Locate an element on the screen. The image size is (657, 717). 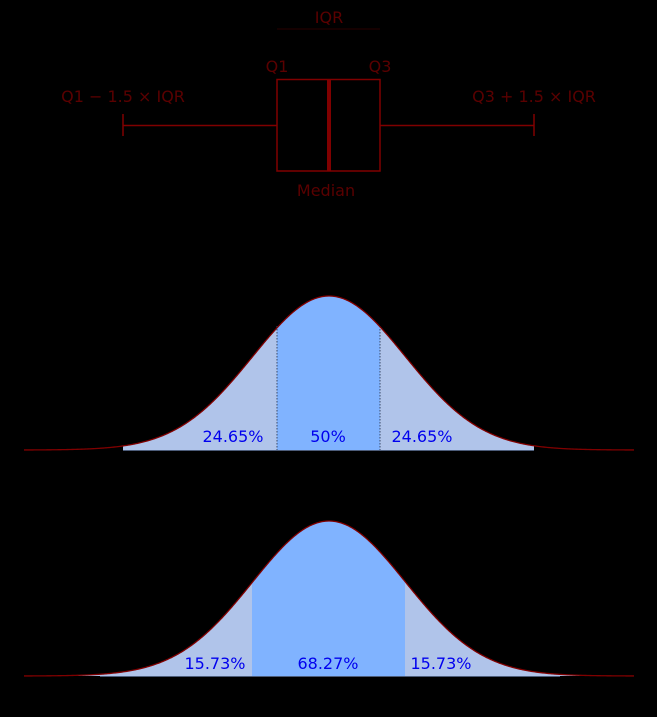
right-tail-percent: 24.65% is located at coordinates (421, 436).